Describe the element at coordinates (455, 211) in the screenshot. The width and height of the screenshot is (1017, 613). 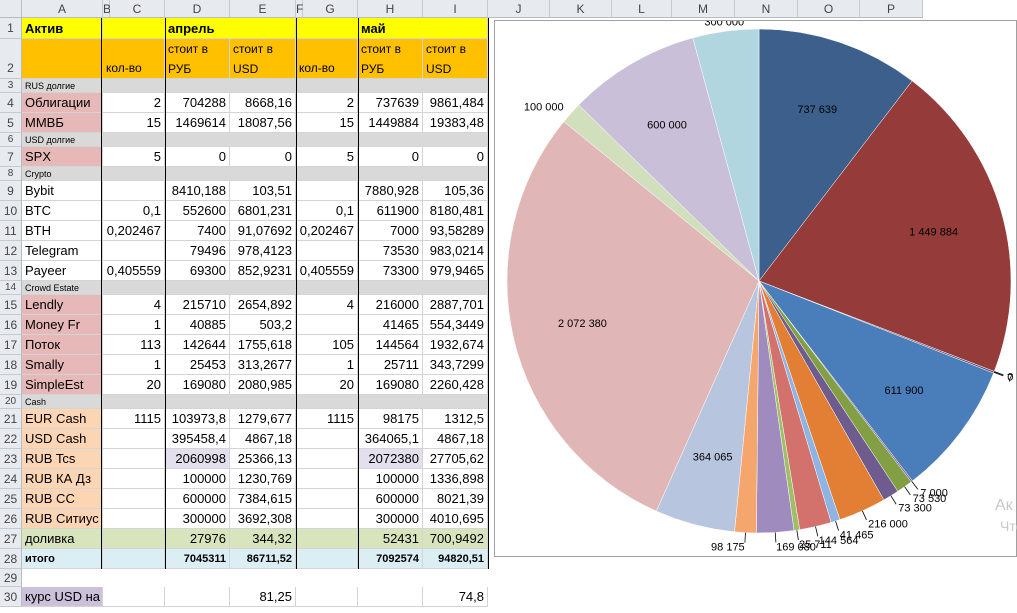
I see `may-usd: 8180,481` at that location.